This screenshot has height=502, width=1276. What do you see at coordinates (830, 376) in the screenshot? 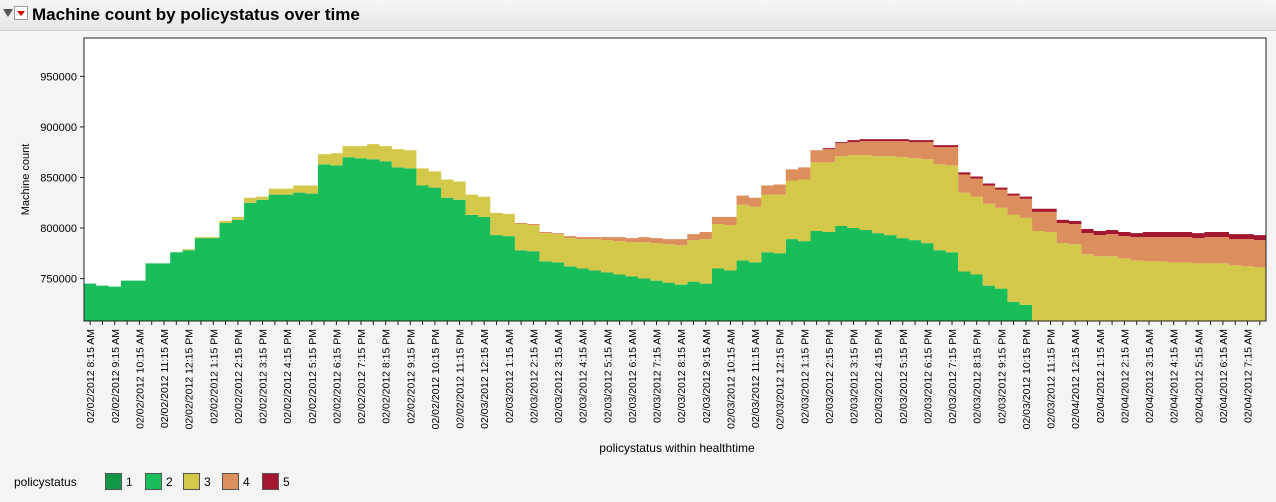
I see `x-tick-label: 02/03/2012 2:15 PM` at bounding box center [830, 376].